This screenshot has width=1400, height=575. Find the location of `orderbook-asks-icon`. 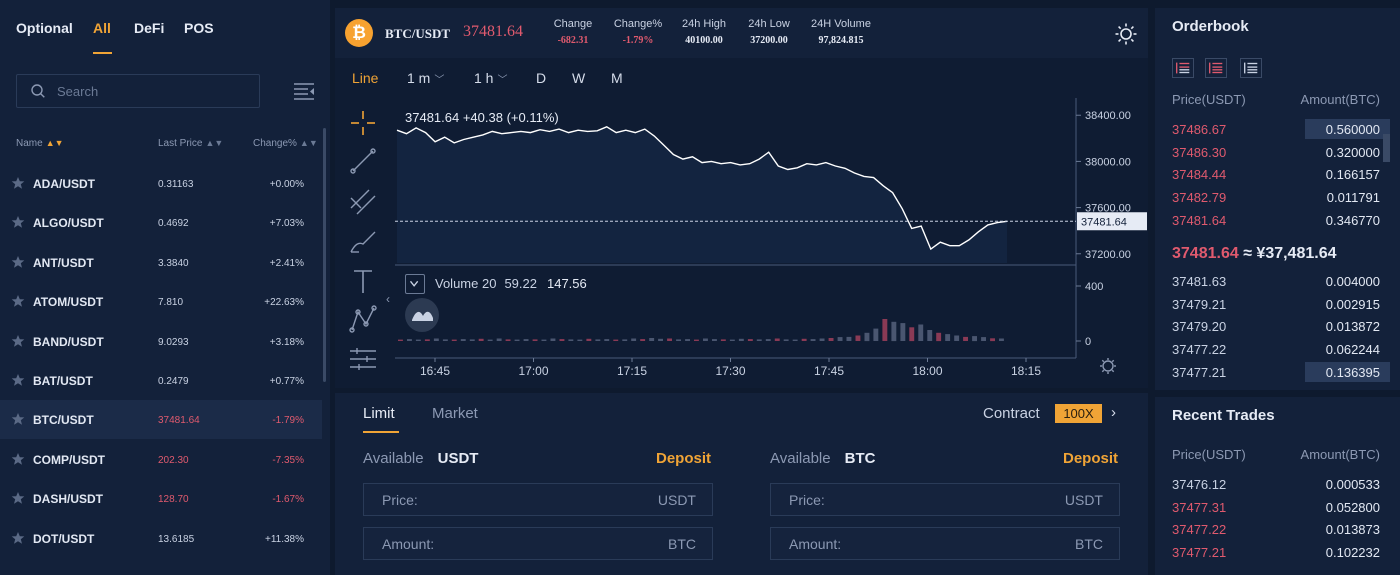

orderbook-asks-icon is located at coordinates (1216, 68).